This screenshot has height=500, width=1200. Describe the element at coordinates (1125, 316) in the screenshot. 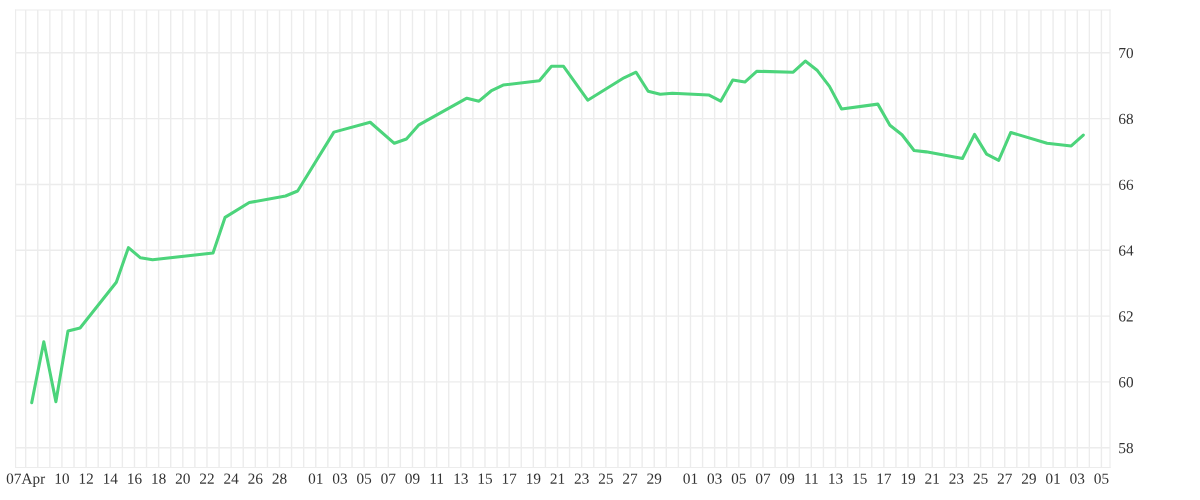

I see `y-tick-label: 62` at that location.